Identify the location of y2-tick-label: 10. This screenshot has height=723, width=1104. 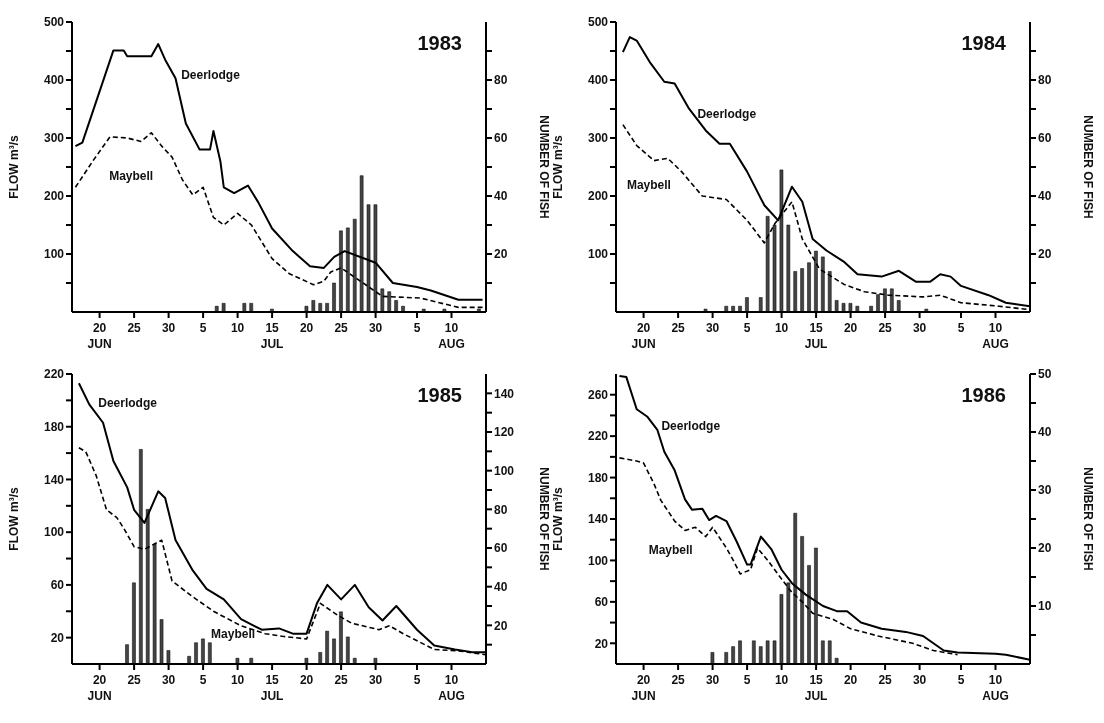
(1045, 606).